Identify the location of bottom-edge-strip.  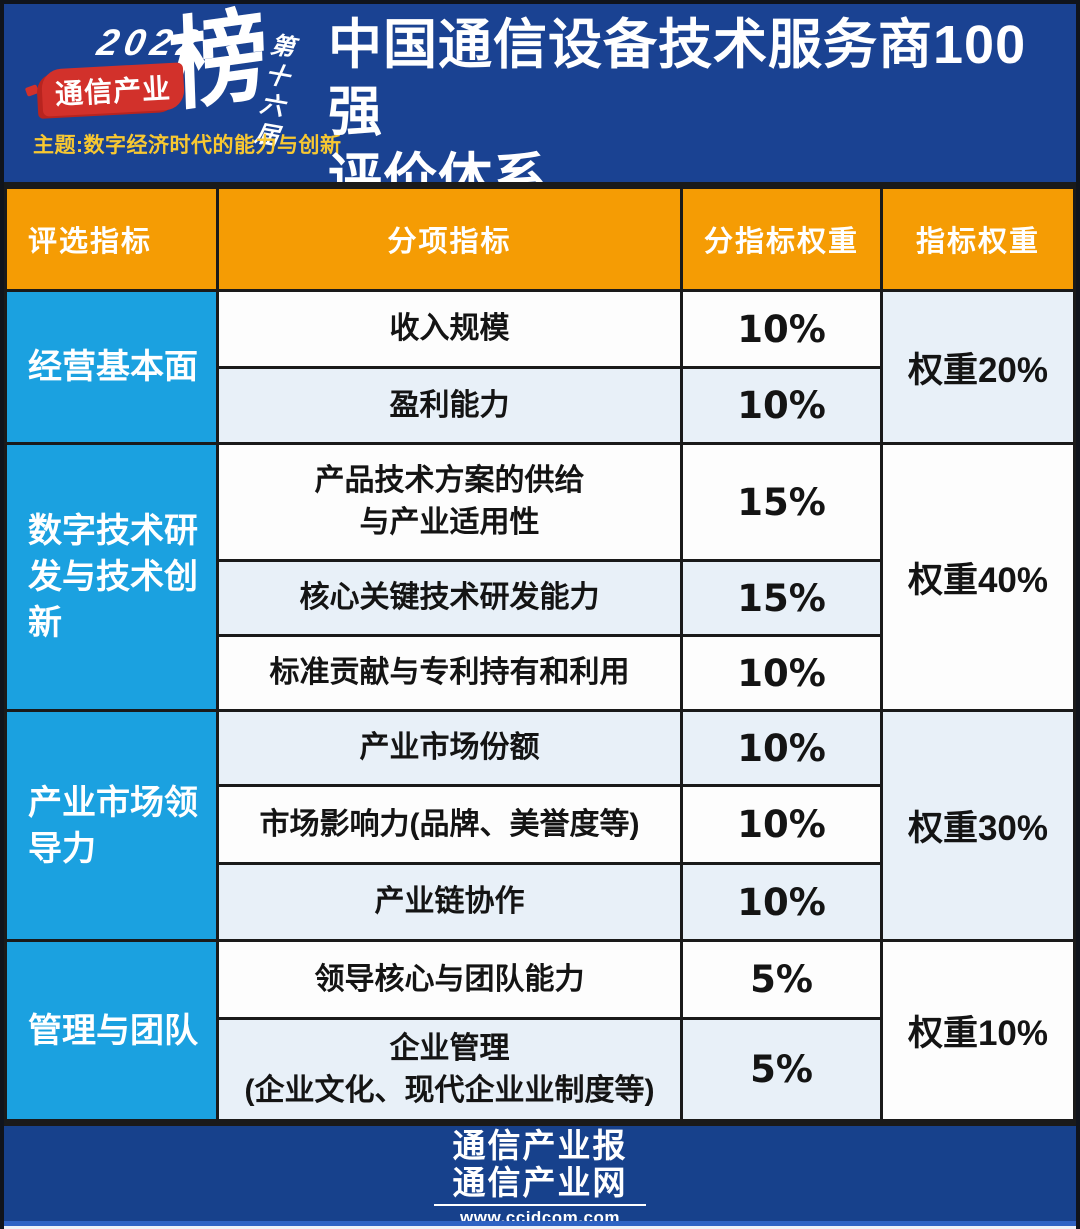
(540, 1227).